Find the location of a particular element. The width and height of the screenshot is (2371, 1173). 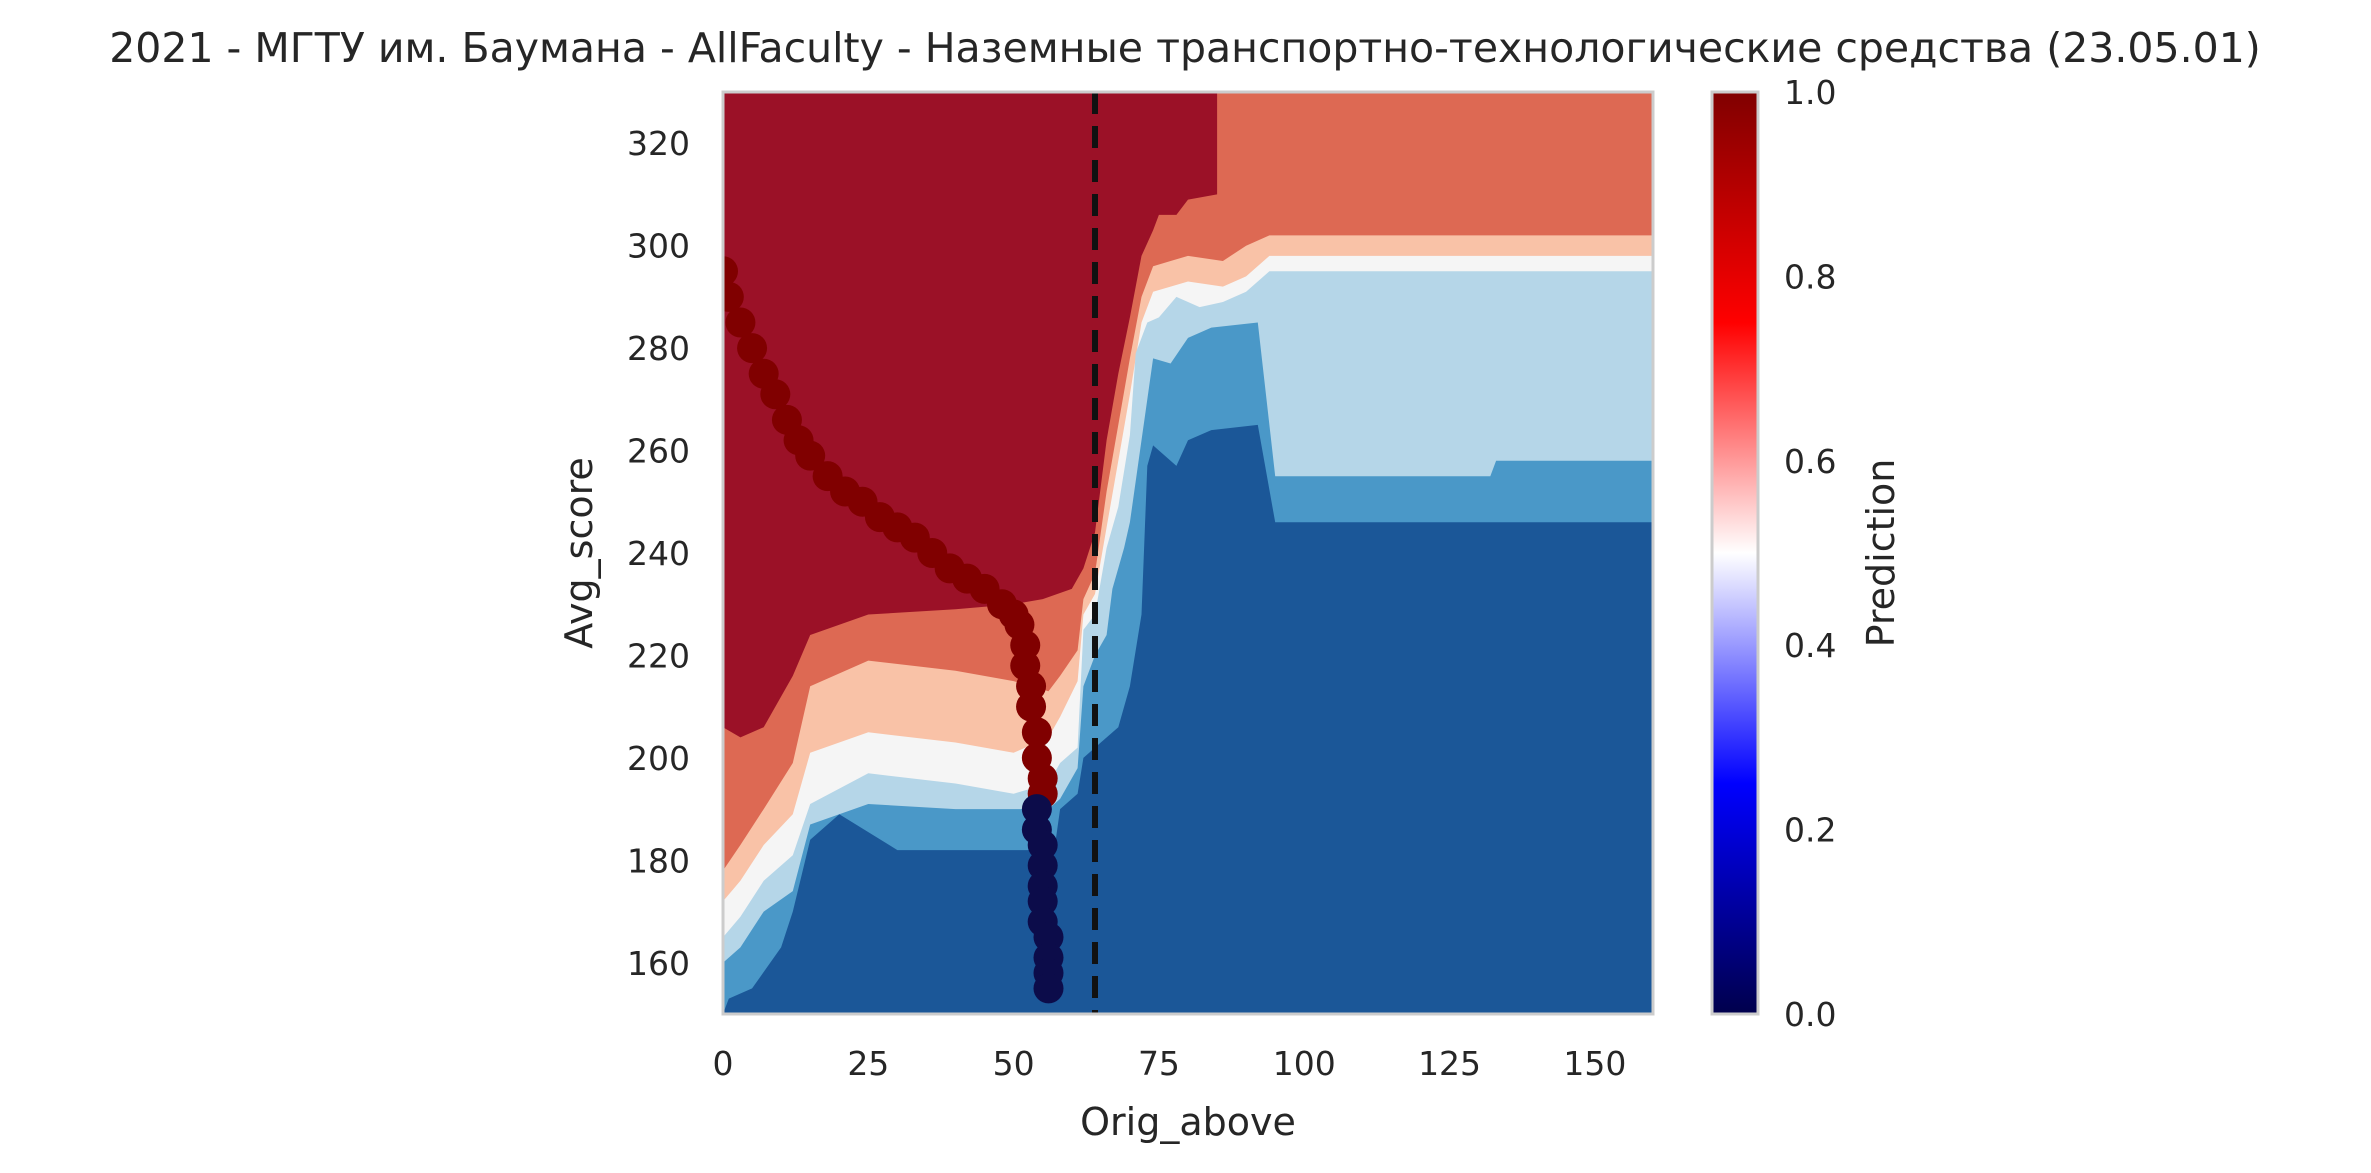

x-tick-label: 25 is located at coordinates (868, 1063).